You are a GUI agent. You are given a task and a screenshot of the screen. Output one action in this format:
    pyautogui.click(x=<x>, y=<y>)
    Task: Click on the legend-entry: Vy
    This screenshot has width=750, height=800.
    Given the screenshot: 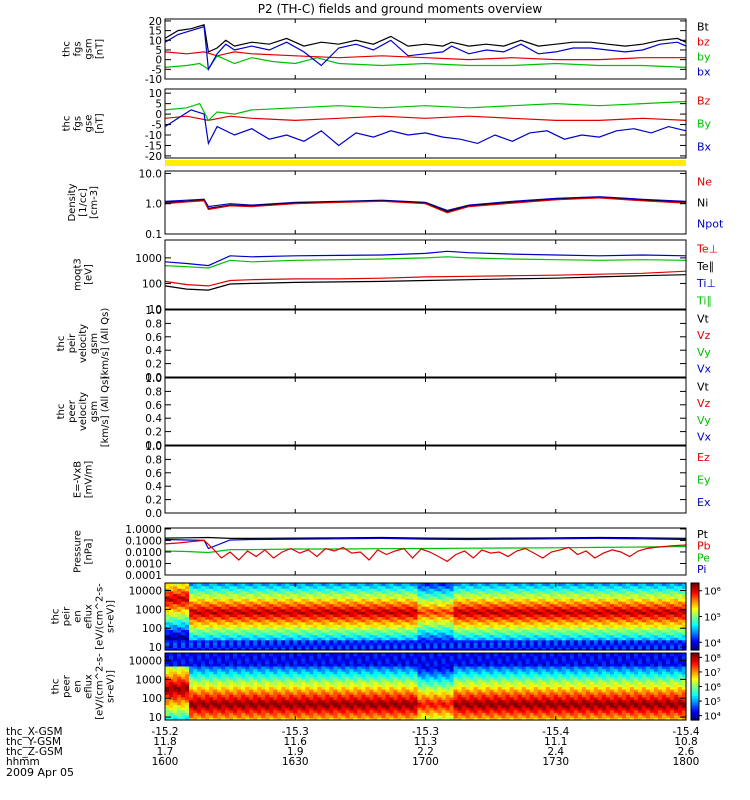 What is the action you would take?
    pyautogui.click(x=704, y=420)
    